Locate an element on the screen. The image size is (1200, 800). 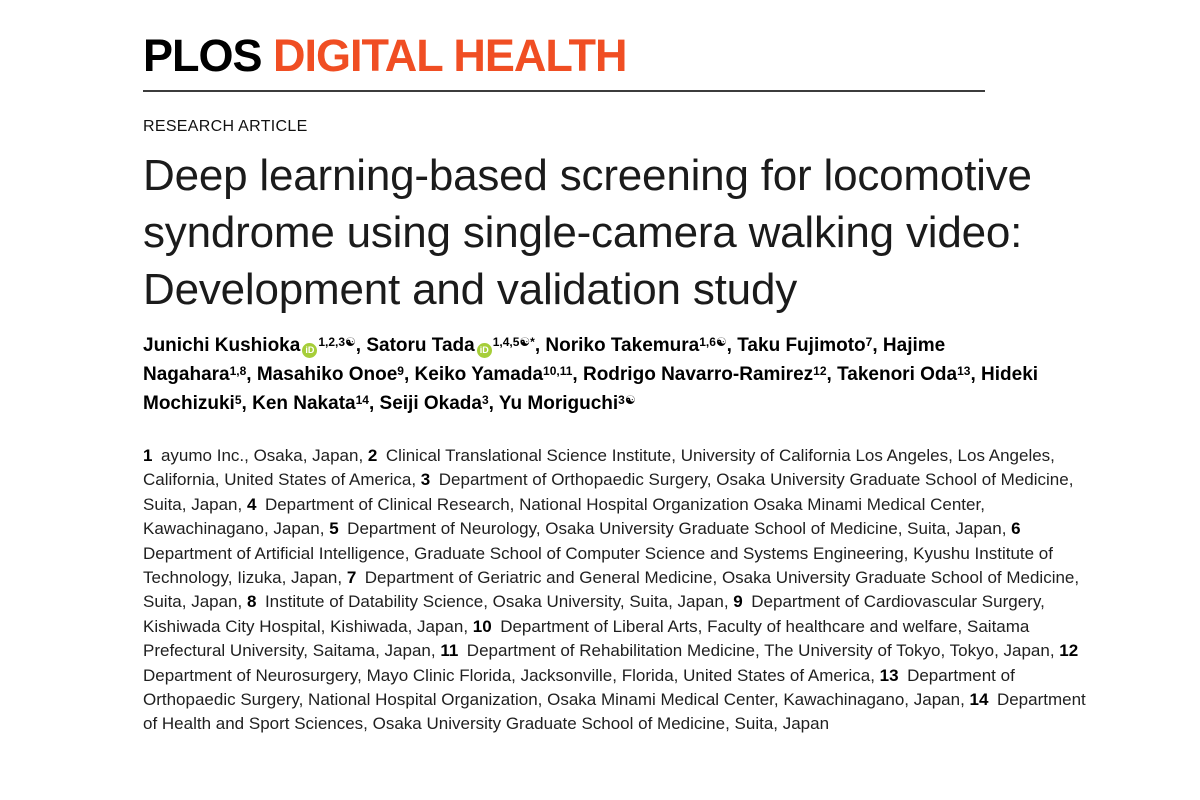
author-affiliation-marks: 3 is located at coordinates (485, 399).